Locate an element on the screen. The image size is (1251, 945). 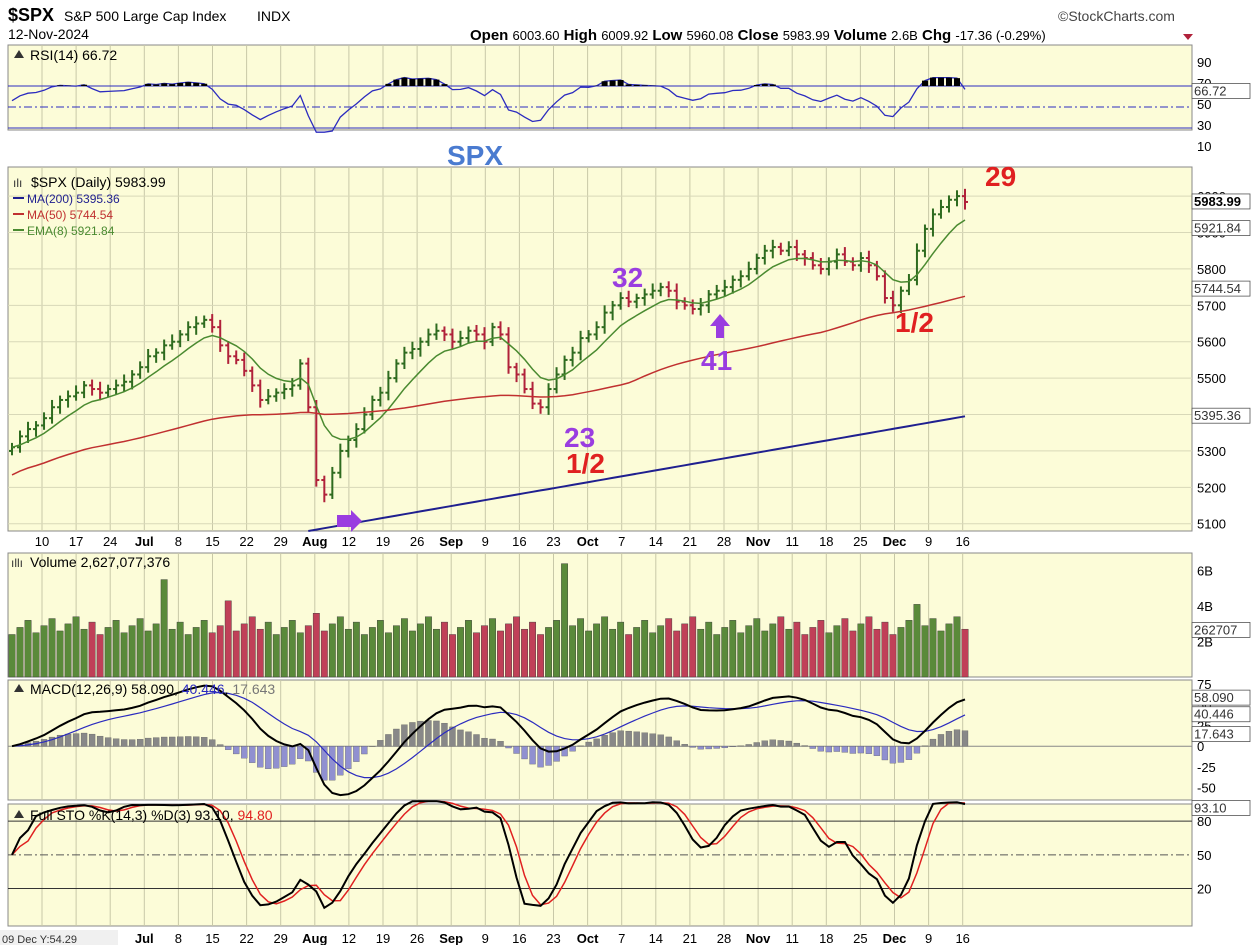
quote-value: 6009.92 is located at coordinates (624, 35).